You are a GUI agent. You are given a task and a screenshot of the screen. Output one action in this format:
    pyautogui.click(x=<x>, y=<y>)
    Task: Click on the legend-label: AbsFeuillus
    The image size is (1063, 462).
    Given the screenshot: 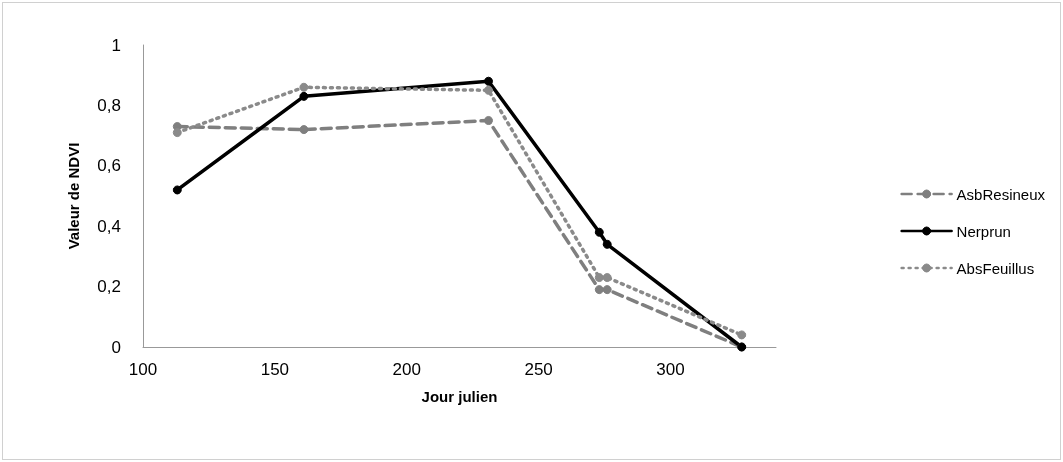 What is the action you would take?
    pyautogui.click(x=995, y=268)
    